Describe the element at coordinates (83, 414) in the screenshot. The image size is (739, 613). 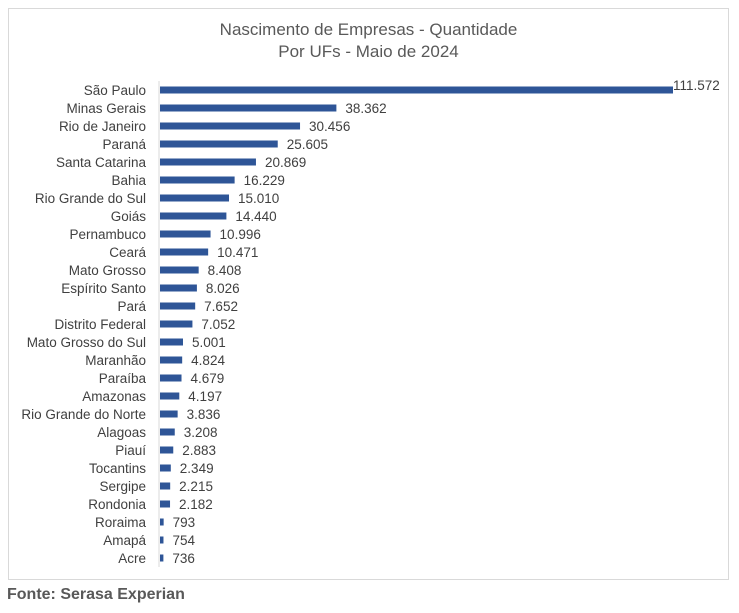
I see `category-label: Rio Grande do Norte` at that location.